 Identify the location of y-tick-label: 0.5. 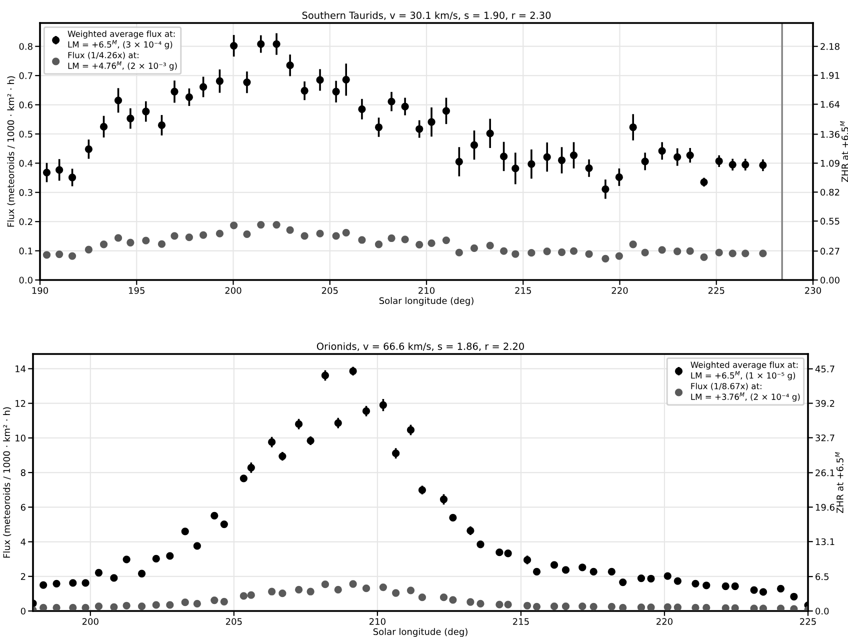
(25, 134).